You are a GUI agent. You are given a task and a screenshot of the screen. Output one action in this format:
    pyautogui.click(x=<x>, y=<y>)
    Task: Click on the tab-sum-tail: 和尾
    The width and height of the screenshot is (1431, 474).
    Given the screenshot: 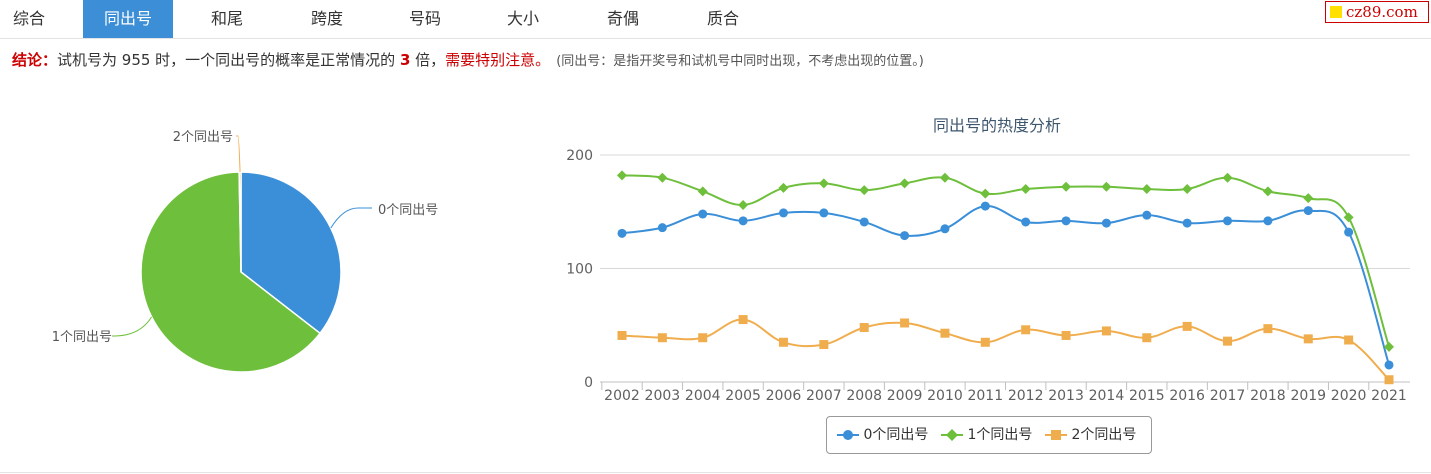 What is the action you would take?
    pyautogui.click(x=226, y=18)
    